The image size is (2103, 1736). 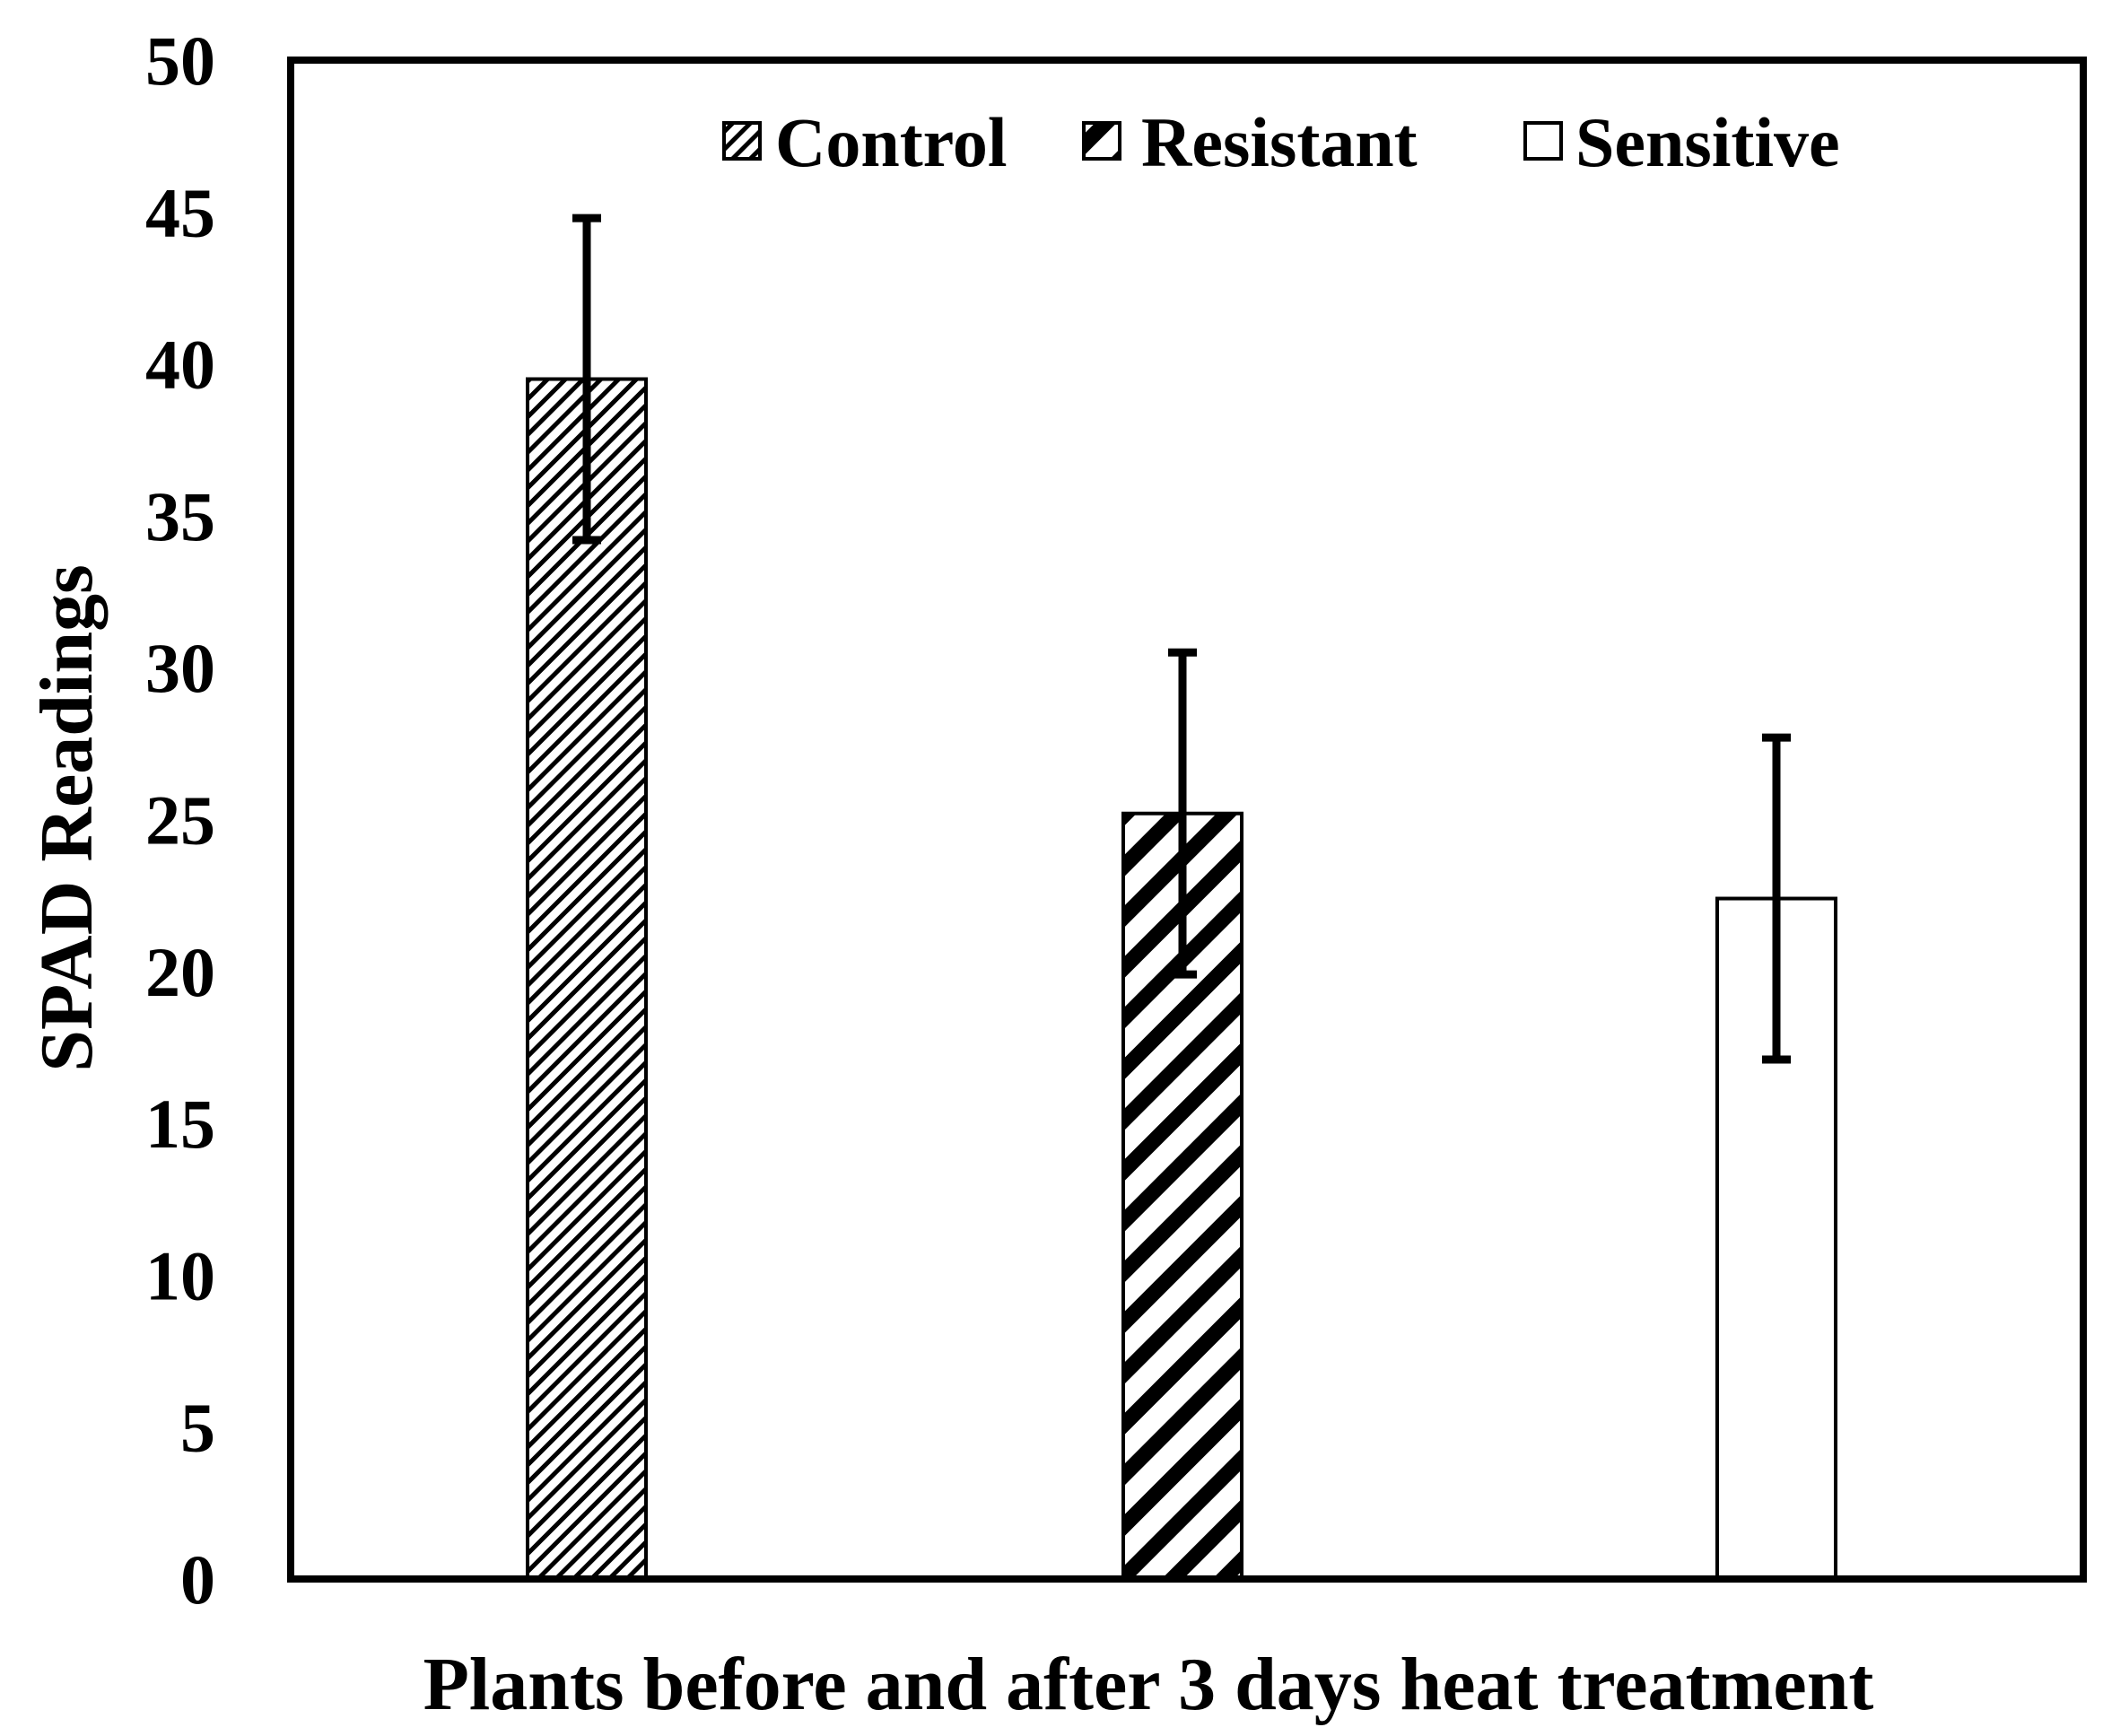 I want to click on legend-label-resistant: Resistant, so click(x=1279, y=142).